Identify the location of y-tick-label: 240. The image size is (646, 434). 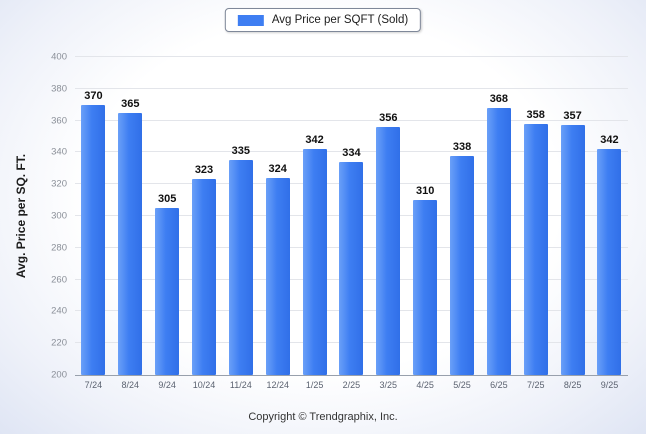
(59, 311).